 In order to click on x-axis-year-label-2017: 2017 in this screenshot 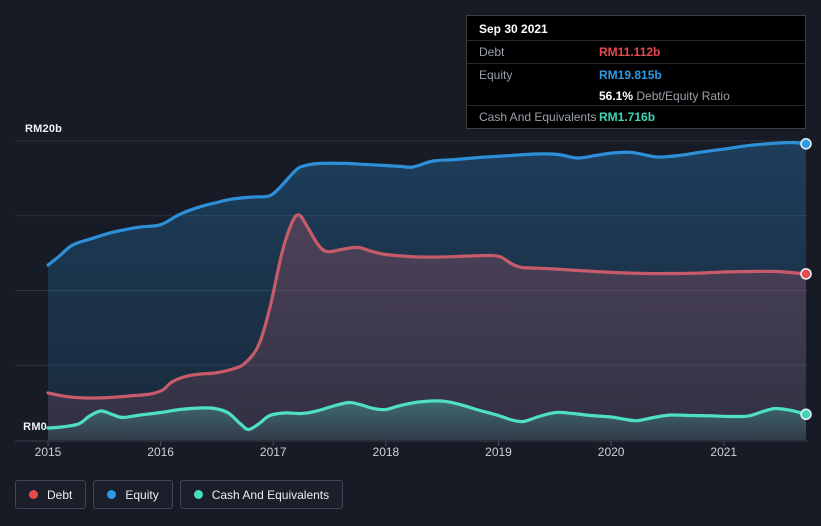, I will do `click(273, 452)`.